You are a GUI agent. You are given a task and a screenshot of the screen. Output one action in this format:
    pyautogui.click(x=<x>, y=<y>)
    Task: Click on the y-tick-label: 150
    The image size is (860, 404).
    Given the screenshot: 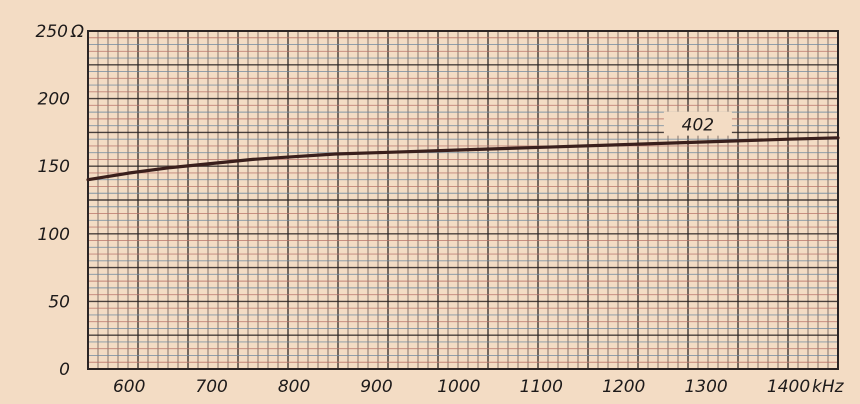 What is the action you would take?
    pyautogui.click(x=54, y=167)
    